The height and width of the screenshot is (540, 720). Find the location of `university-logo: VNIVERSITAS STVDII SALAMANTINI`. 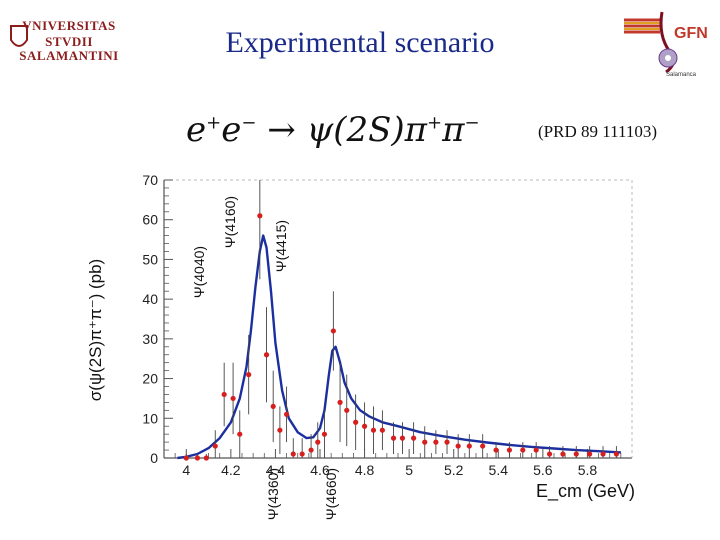

university-logo: VNIVERSITAS STVDII SALAMANTINI is located at coordinates (67, 38).